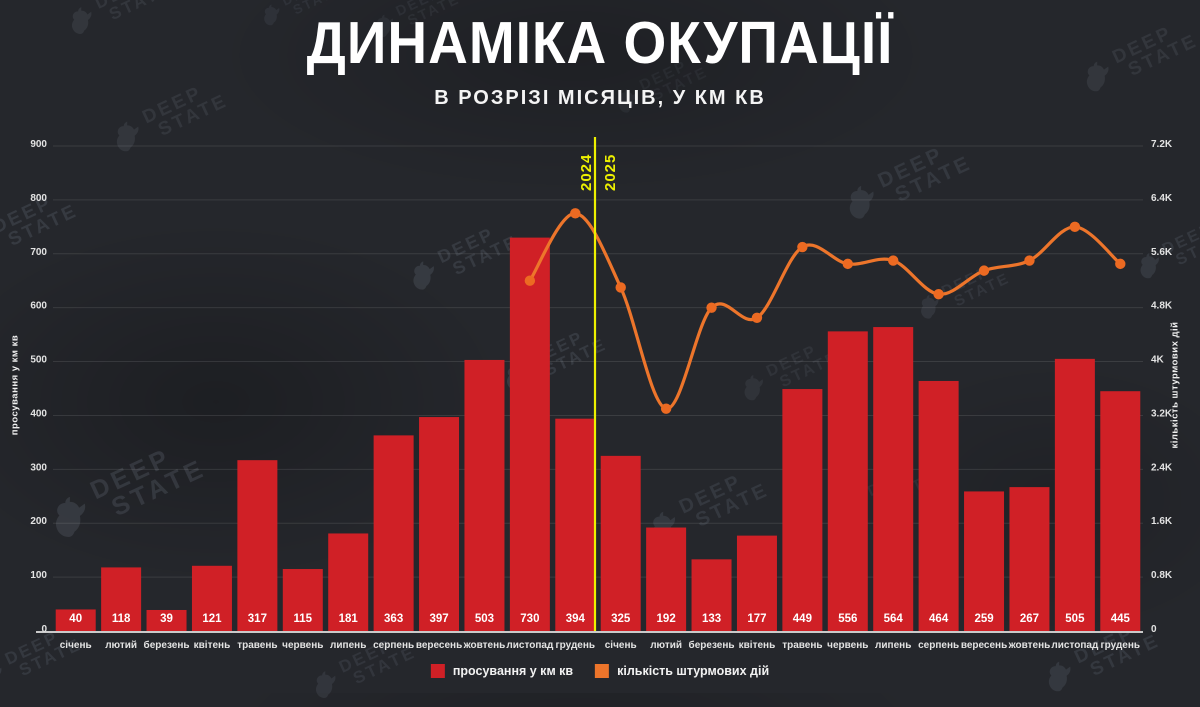  I want to click on tick-label-left: 800, so click(38, 198).